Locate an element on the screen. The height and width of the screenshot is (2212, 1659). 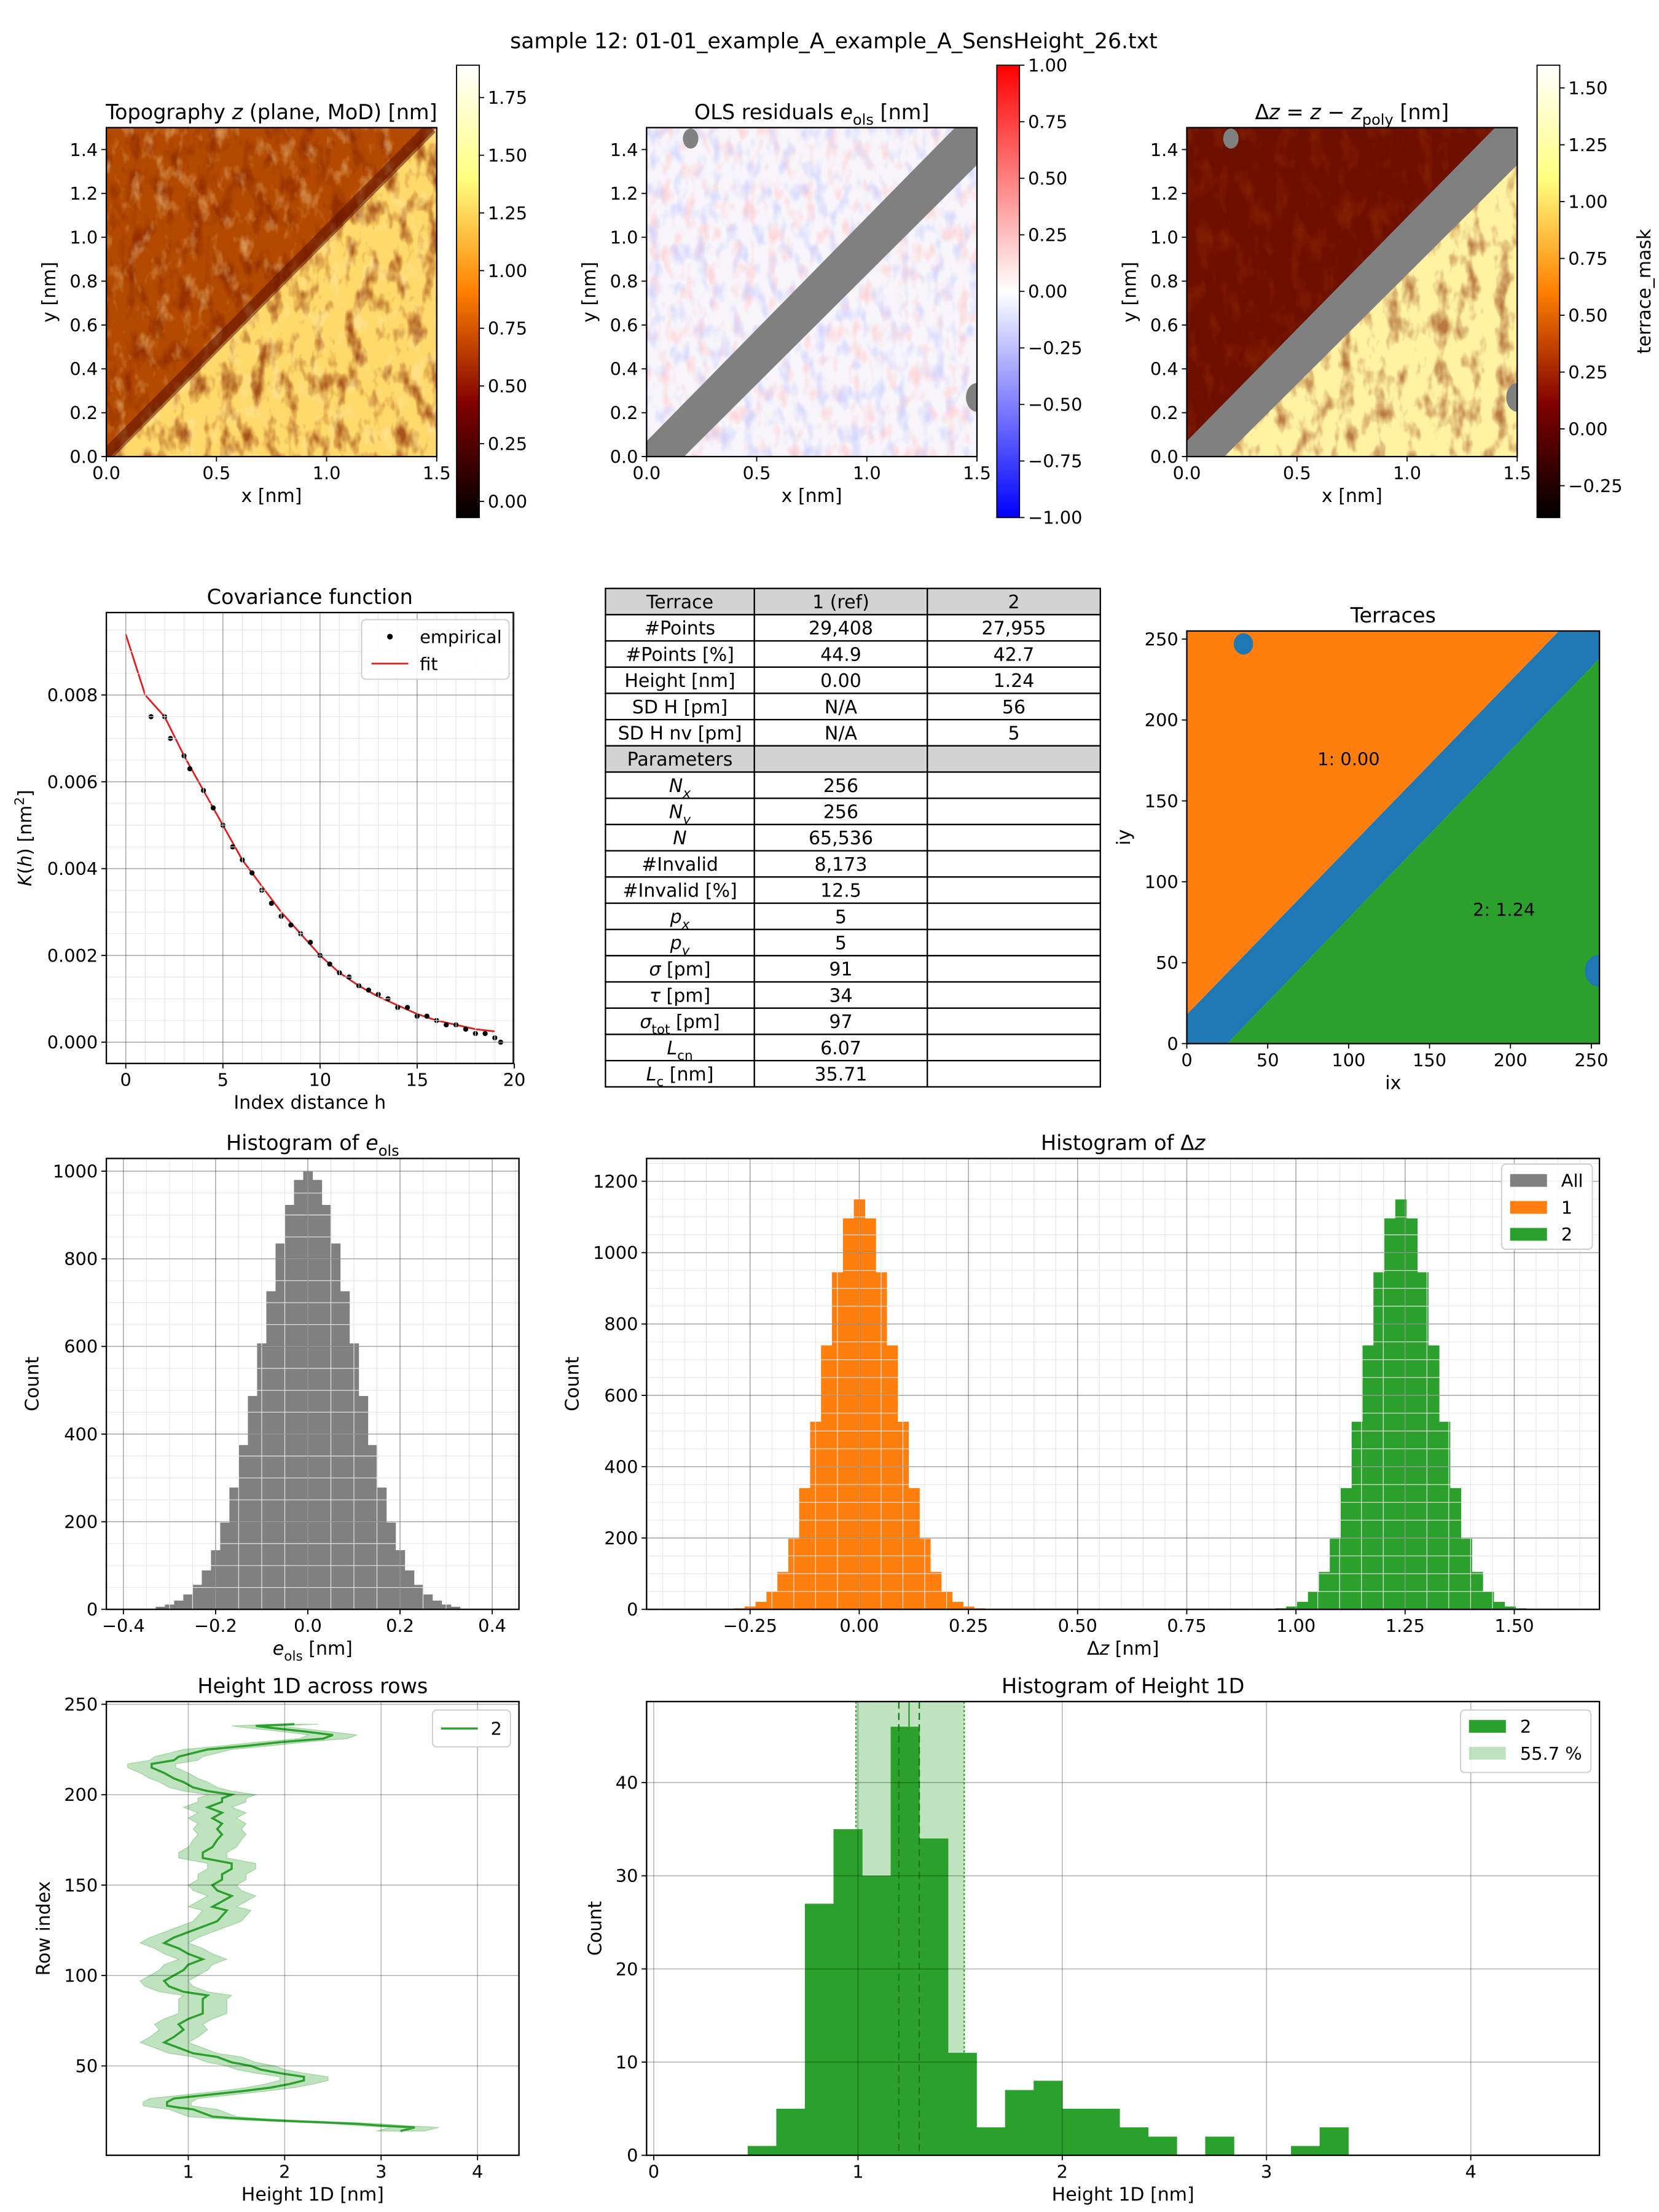
colorbar-tick-label: −0.50 is located at coordinates (1055, 404).